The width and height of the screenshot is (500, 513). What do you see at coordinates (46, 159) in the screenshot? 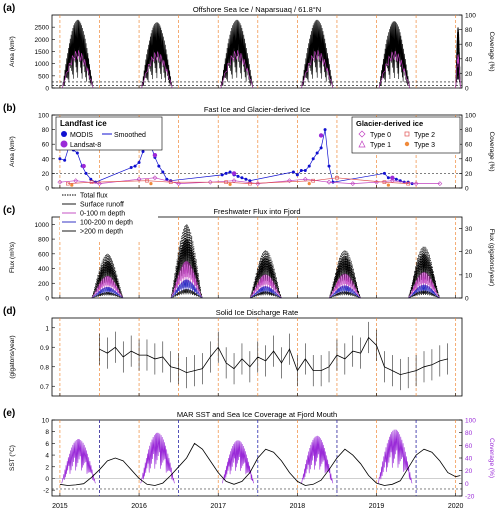
I see `y-tick-label: 40` at bounding box center [46, 159].